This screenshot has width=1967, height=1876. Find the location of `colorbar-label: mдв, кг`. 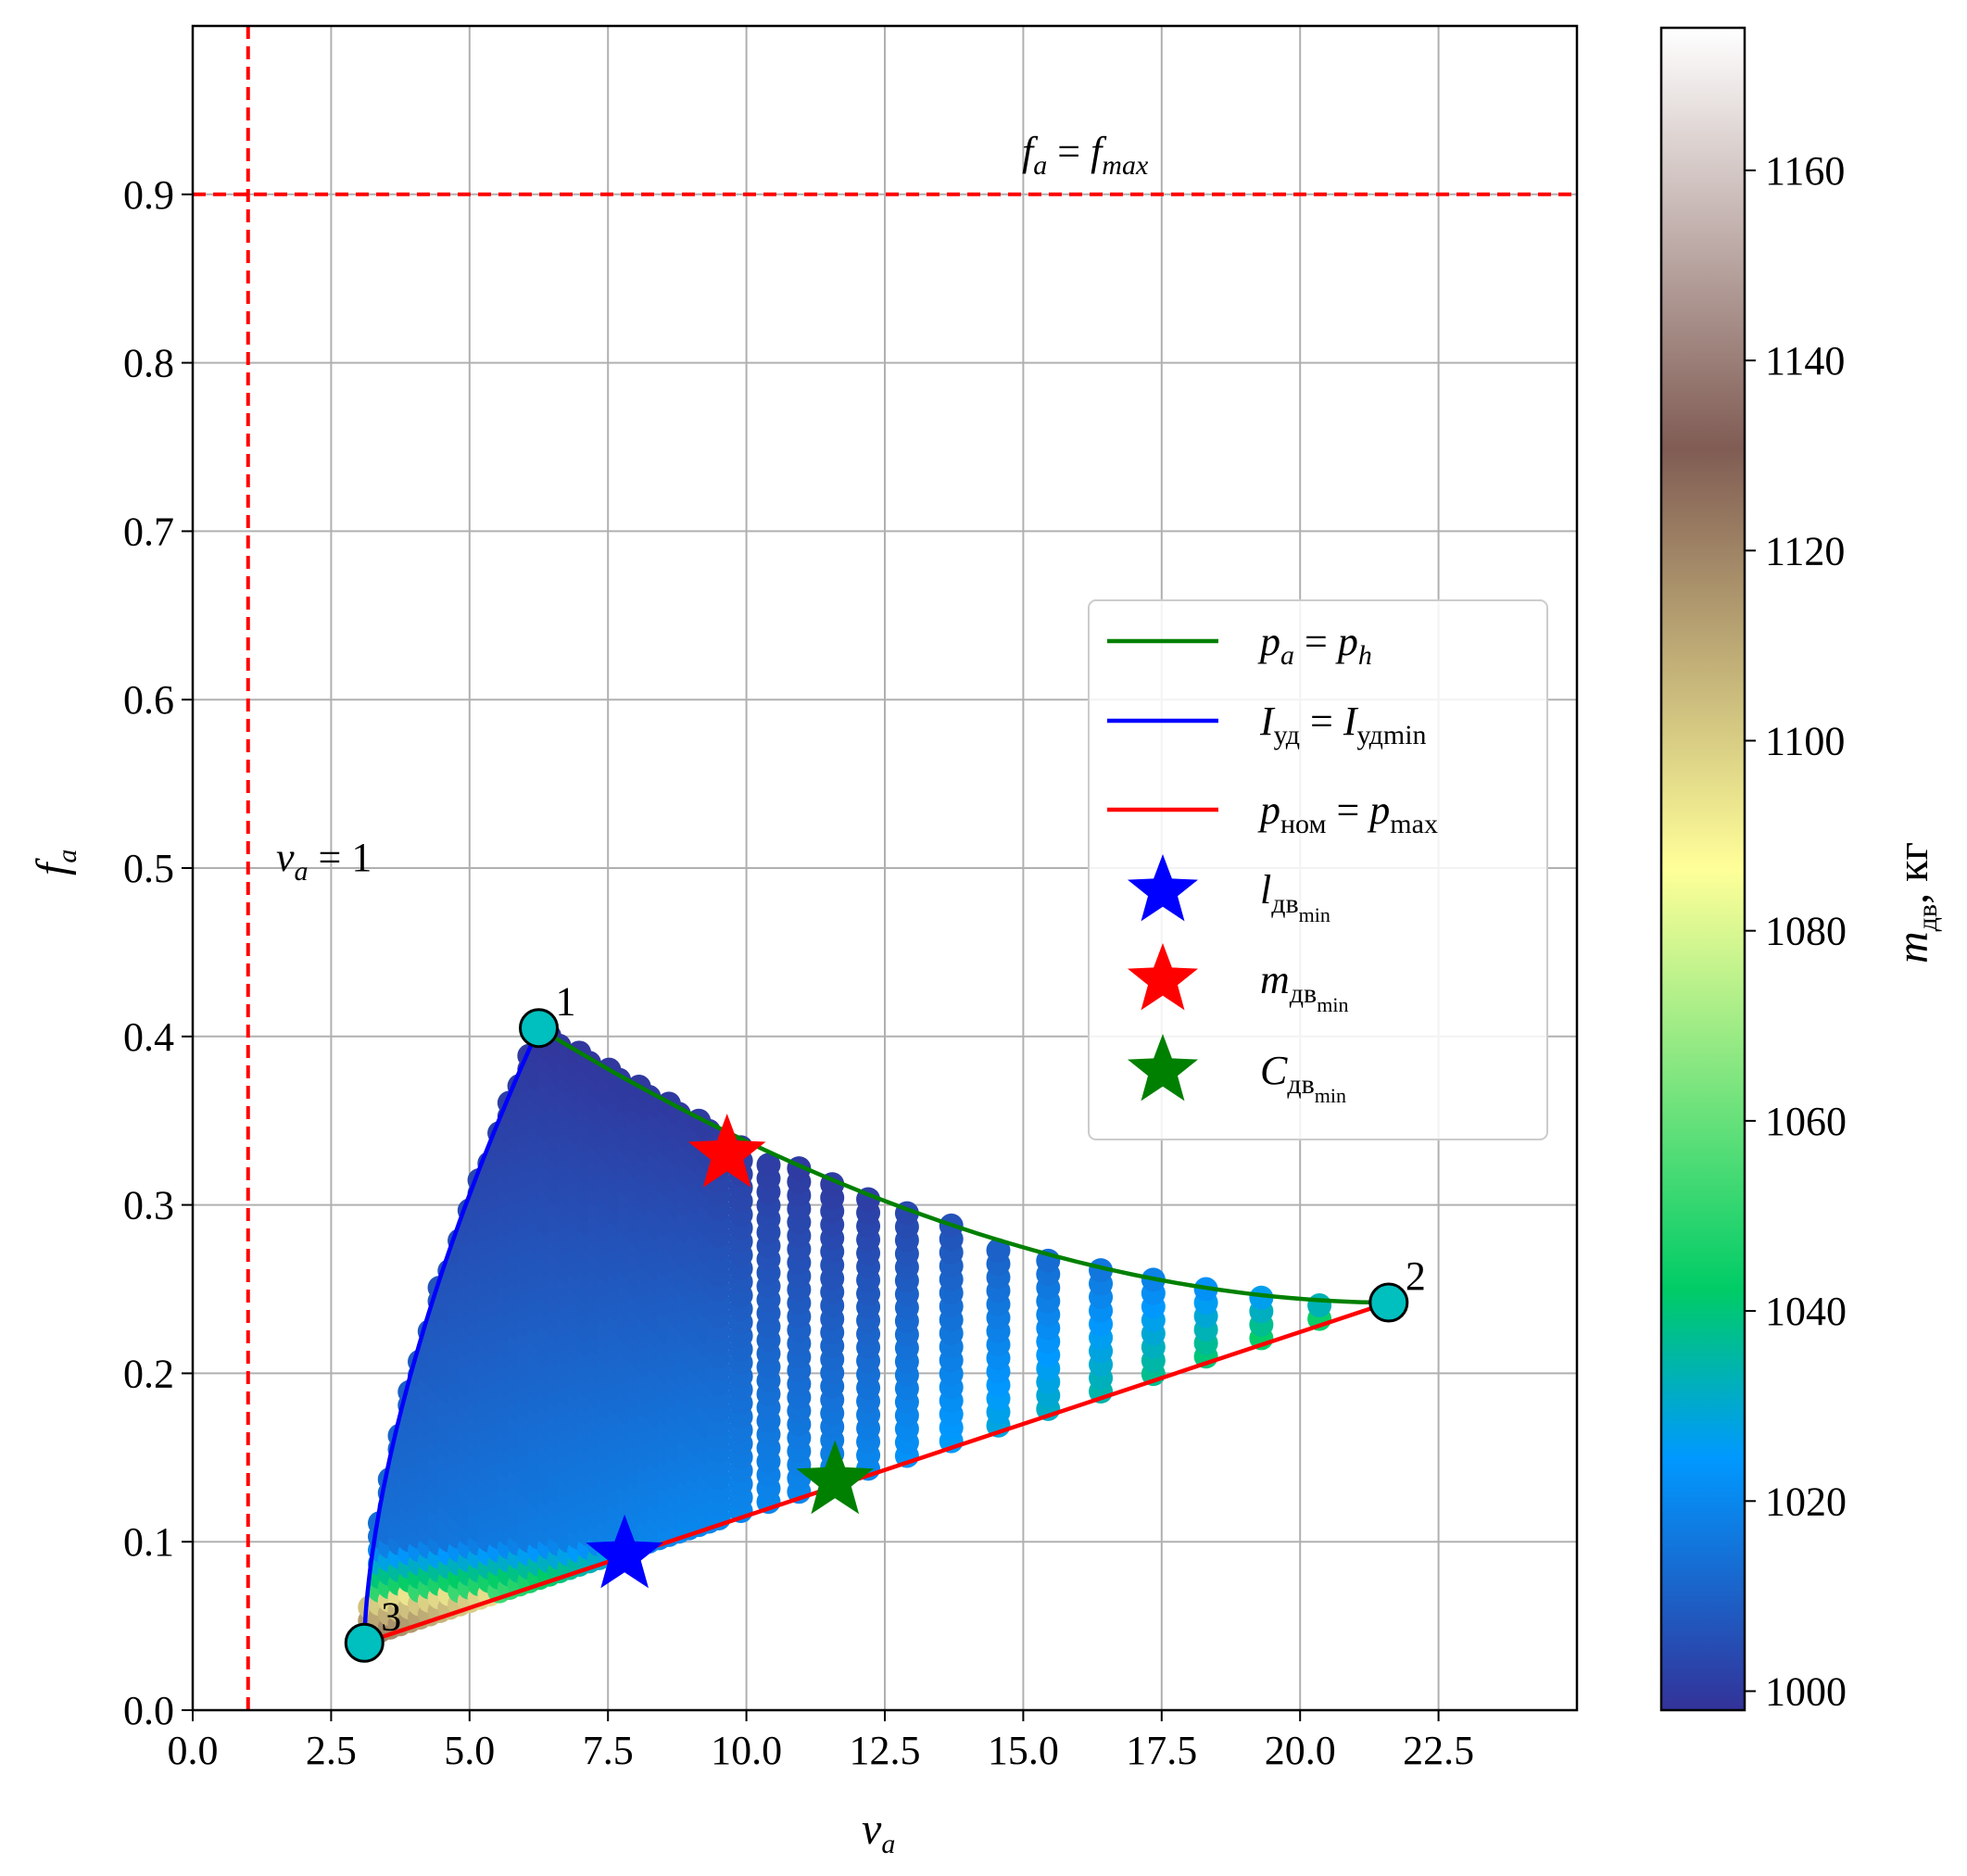

colorbar-label: mдв, кг is located at coordinates (1916, 902).